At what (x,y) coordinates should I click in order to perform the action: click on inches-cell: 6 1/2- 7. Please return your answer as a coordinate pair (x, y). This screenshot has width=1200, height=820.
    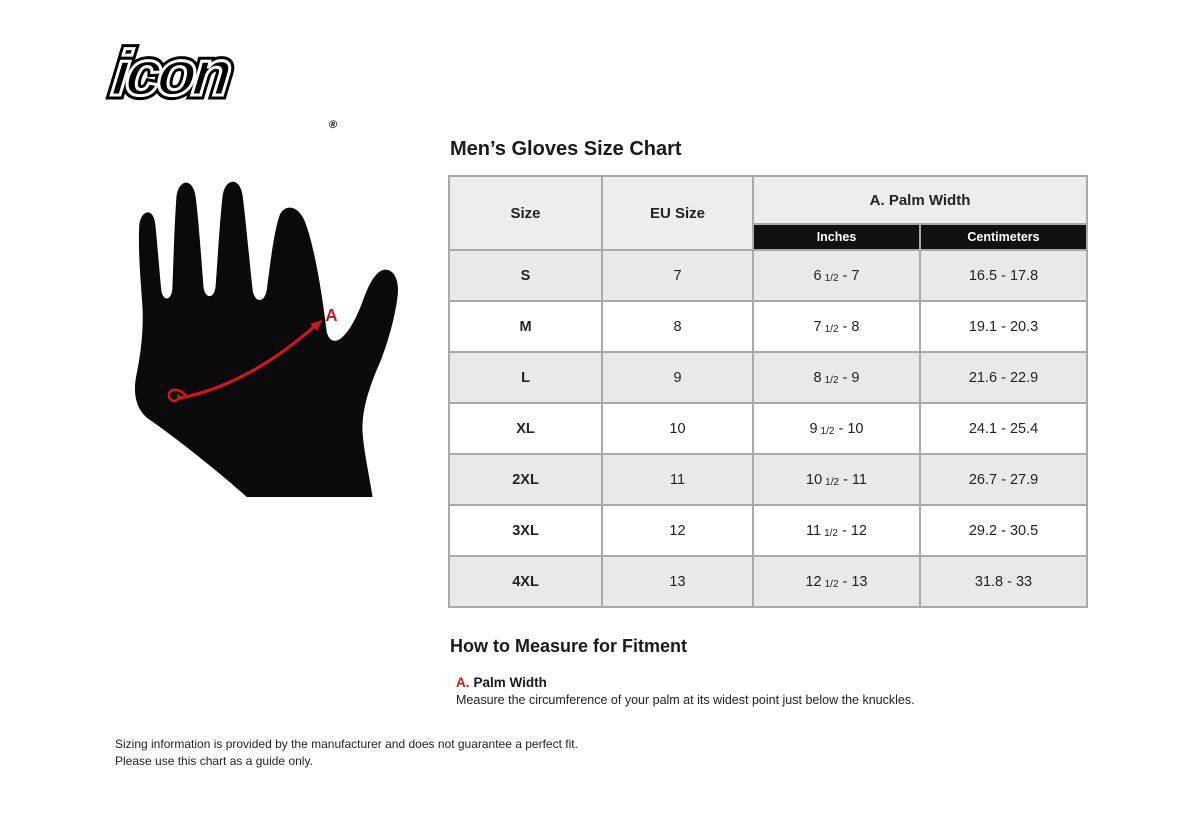
    Looking at the image, I should click on (836, 275).